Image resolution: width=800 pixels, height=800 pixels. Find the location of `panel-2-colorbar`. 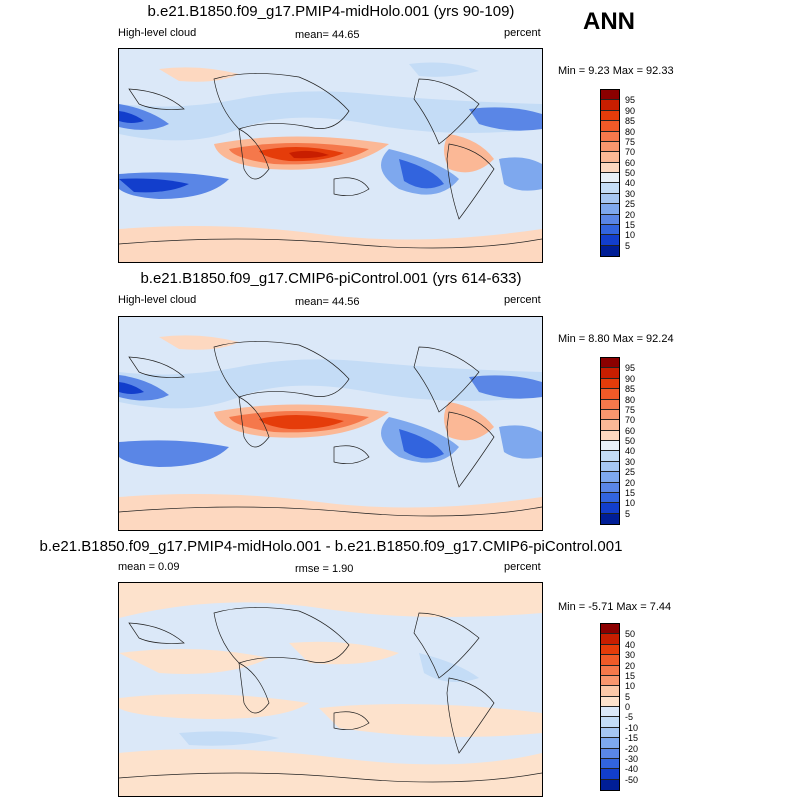

panel-2-colorbar is located at coordinates (610, 441).